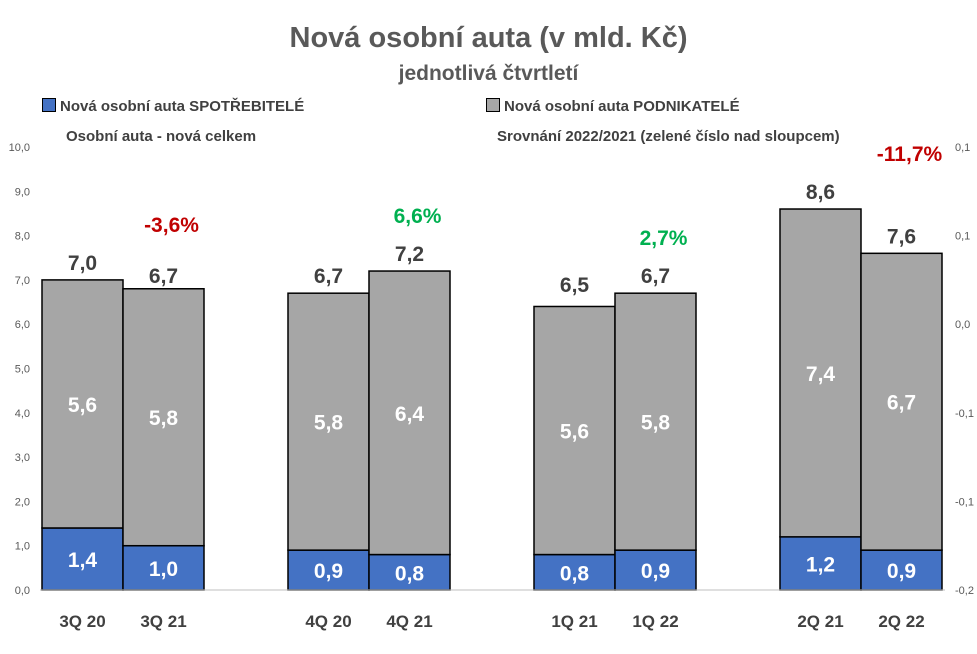 The image size is (977, 654). Describe the element at coordinates (22, 547) in the screenshot. I see `y-left-tick-label: 1,0` at that location.